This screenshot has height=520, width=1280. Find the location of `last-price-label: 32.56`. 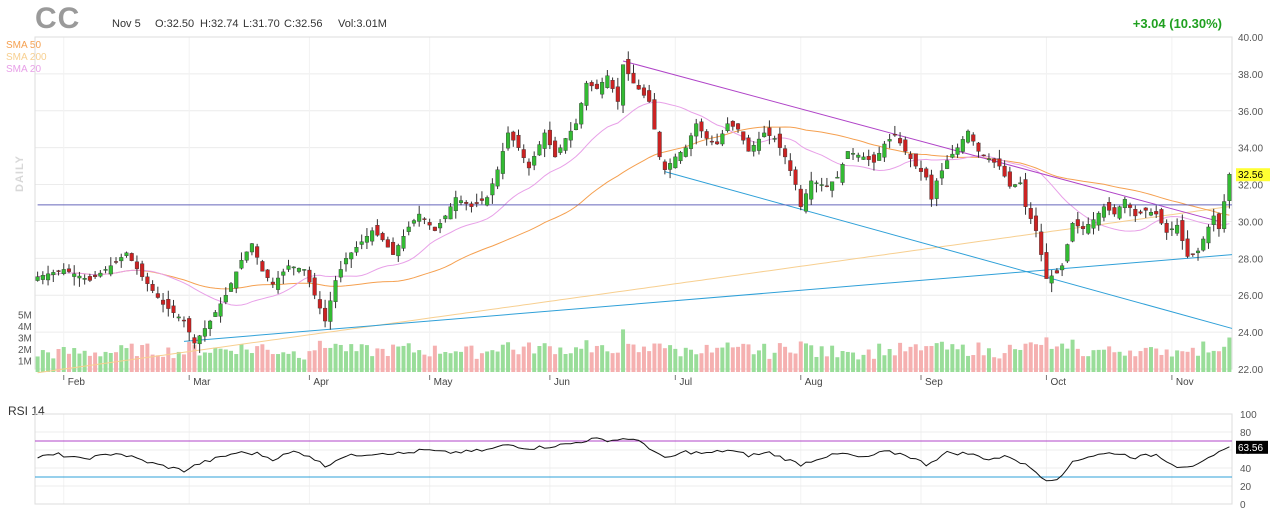

last-price-label: 32.56 is located at coordinates (1250, 175).